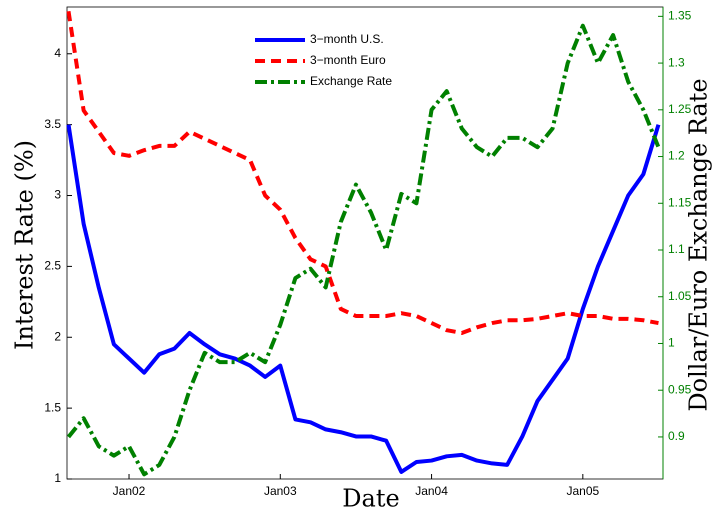  What do you see at coordinates (351, 81) in the screenshot?
I see `legend-label: Exchange Rate` at bounding box center [351, 81].